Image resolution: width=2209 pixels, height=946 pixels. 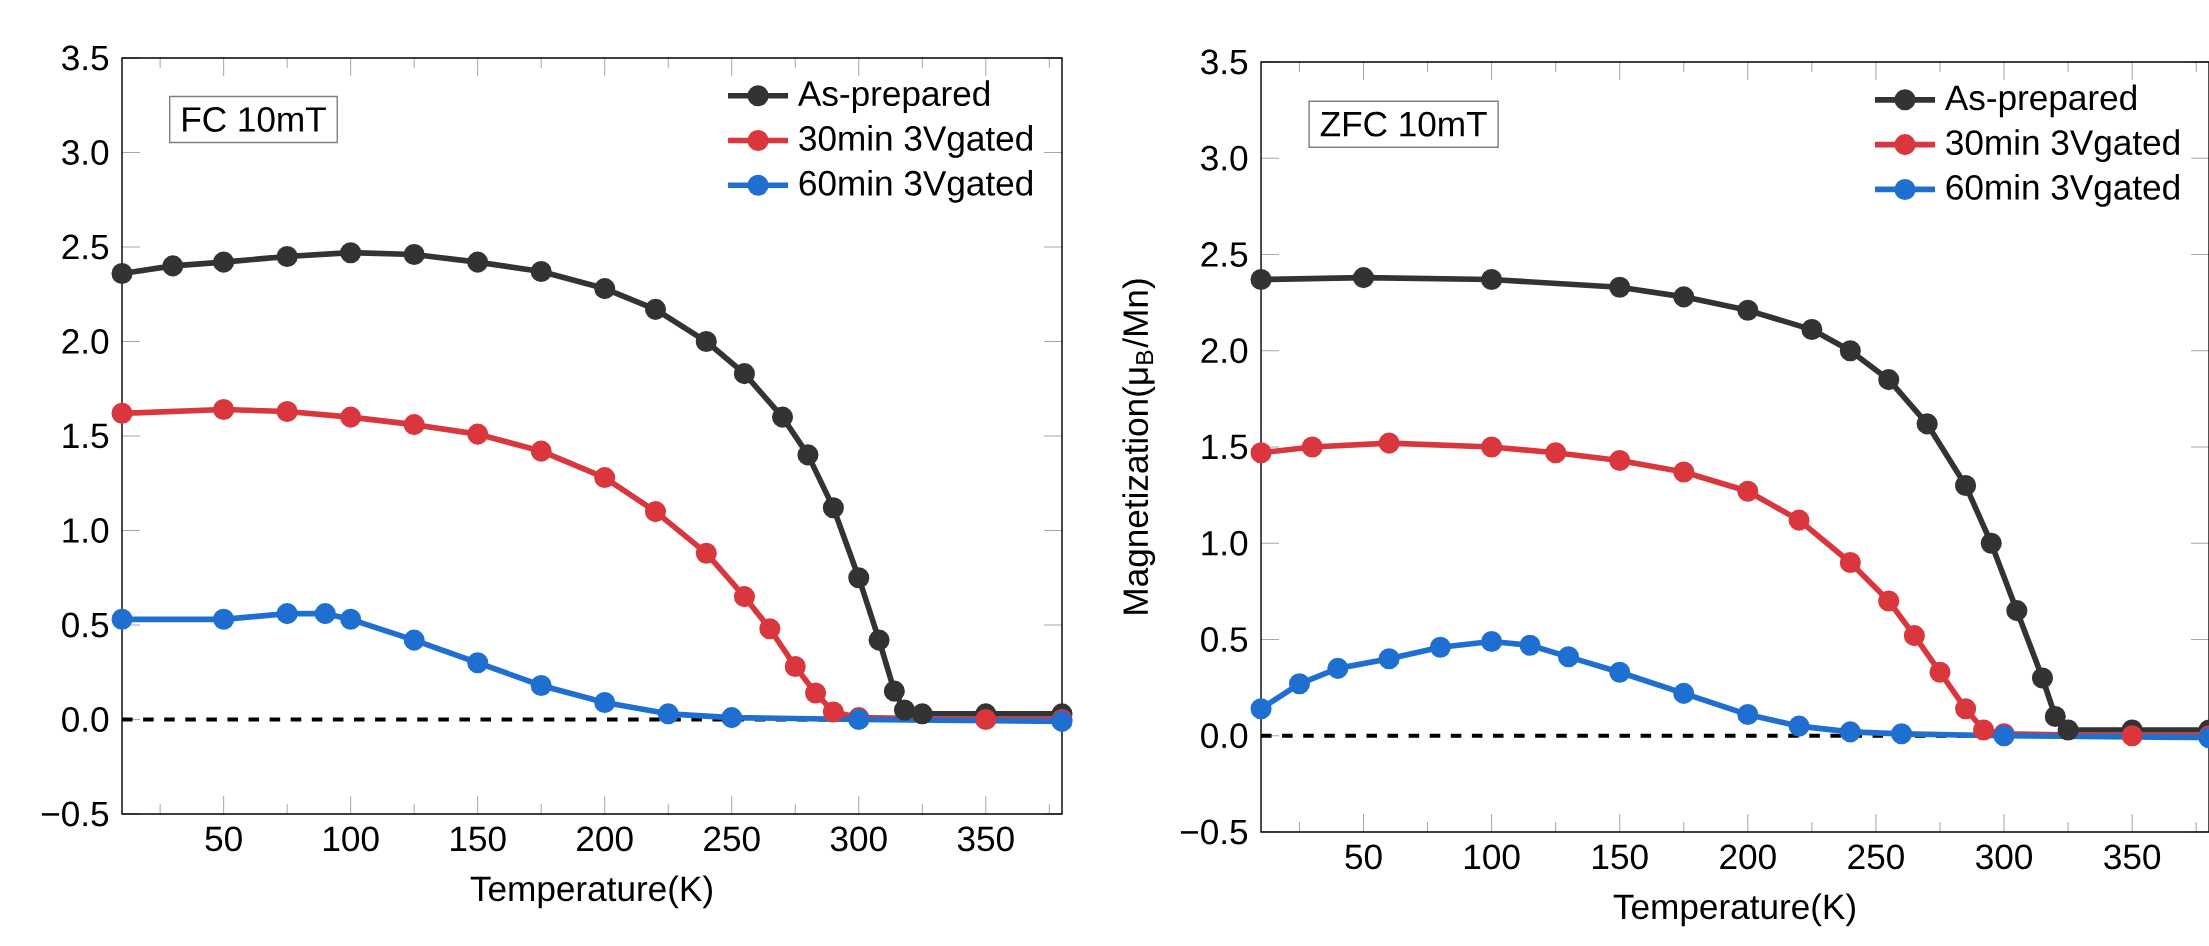 What do you see at coordinates (1403, 124) in the screenshot?
I see `annotation: ZFC 10mT` at bounding box center [1403, 124].